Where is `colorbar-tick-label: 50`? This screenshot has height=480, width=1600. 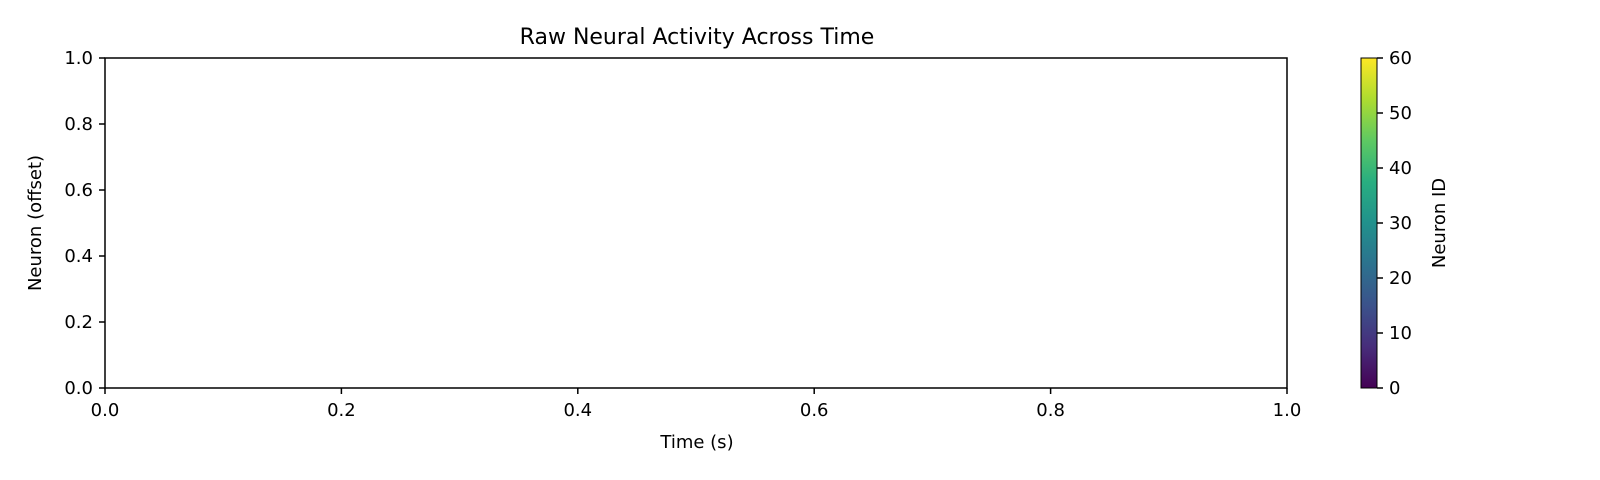
colorbar-tick-label: 50 is located at coordinates (1400, 113).